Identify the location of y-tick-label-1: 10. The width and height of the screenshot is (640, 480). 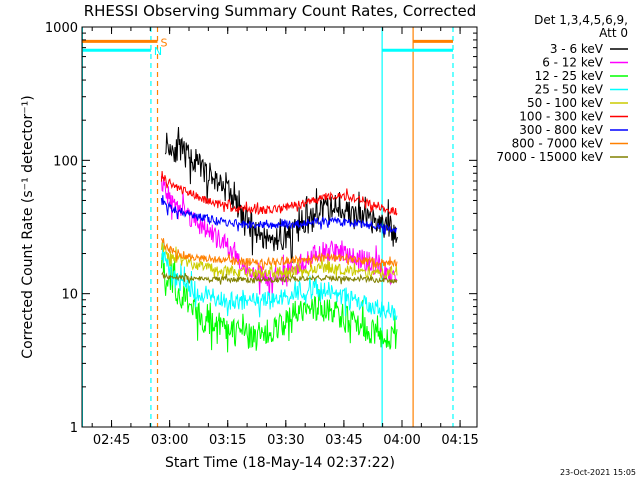
(69, 295).